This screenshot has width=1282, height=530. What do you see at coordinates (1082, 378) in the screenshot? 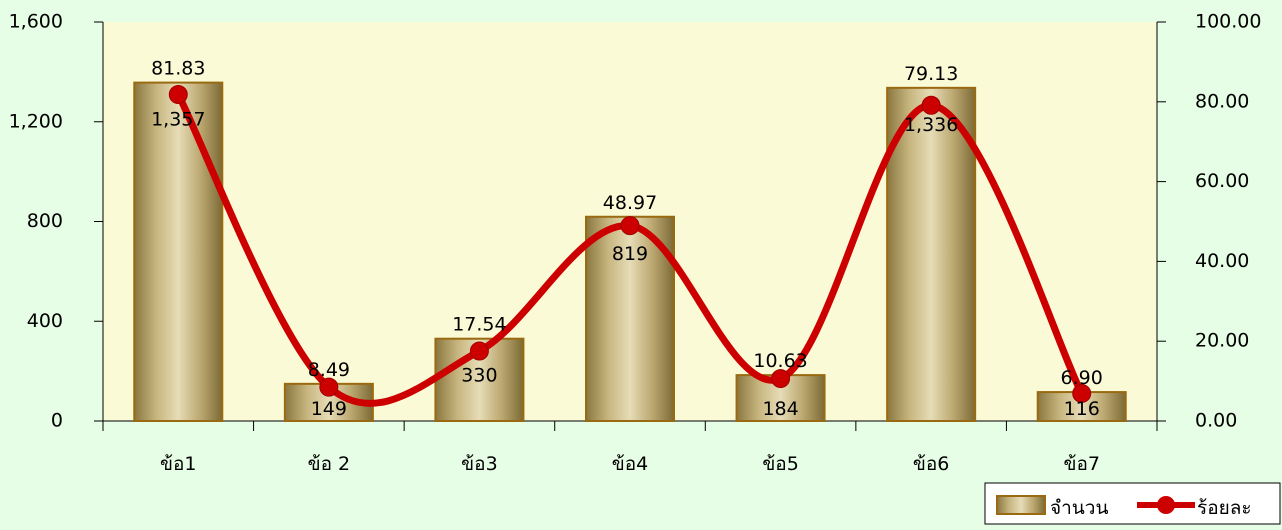
I see `percent-data-label: 6.90` at bounding box center [1082, 378].